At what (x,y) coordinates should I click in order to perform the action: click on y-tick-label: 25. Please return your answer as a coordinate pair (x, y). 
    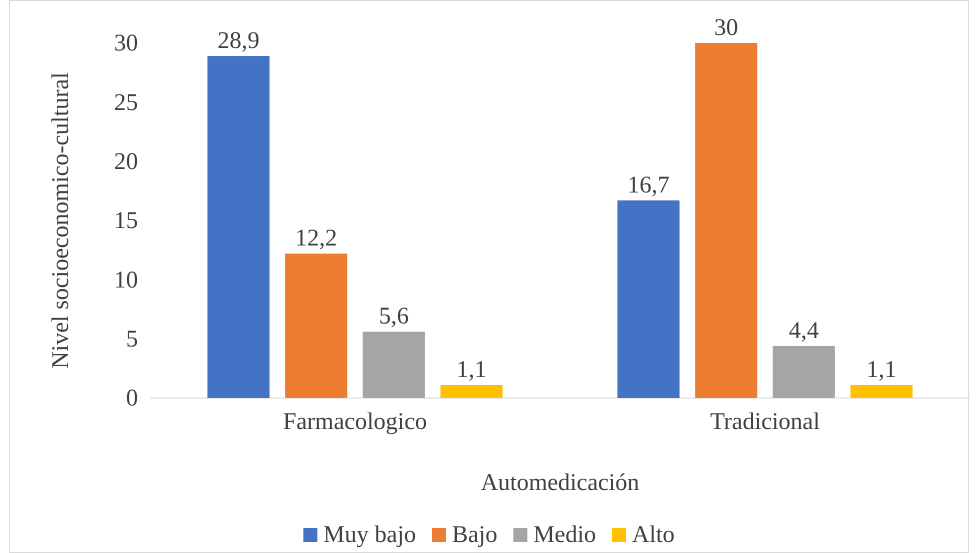
    Looking at the image, I should click on (126, 103).